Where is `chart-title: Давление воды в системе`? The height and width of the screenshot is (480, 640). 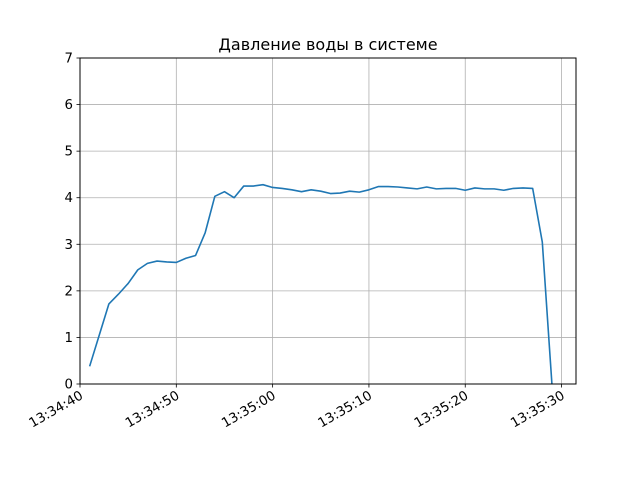 chart-title: Давление воды в системе is located at coordinates (327, 44).